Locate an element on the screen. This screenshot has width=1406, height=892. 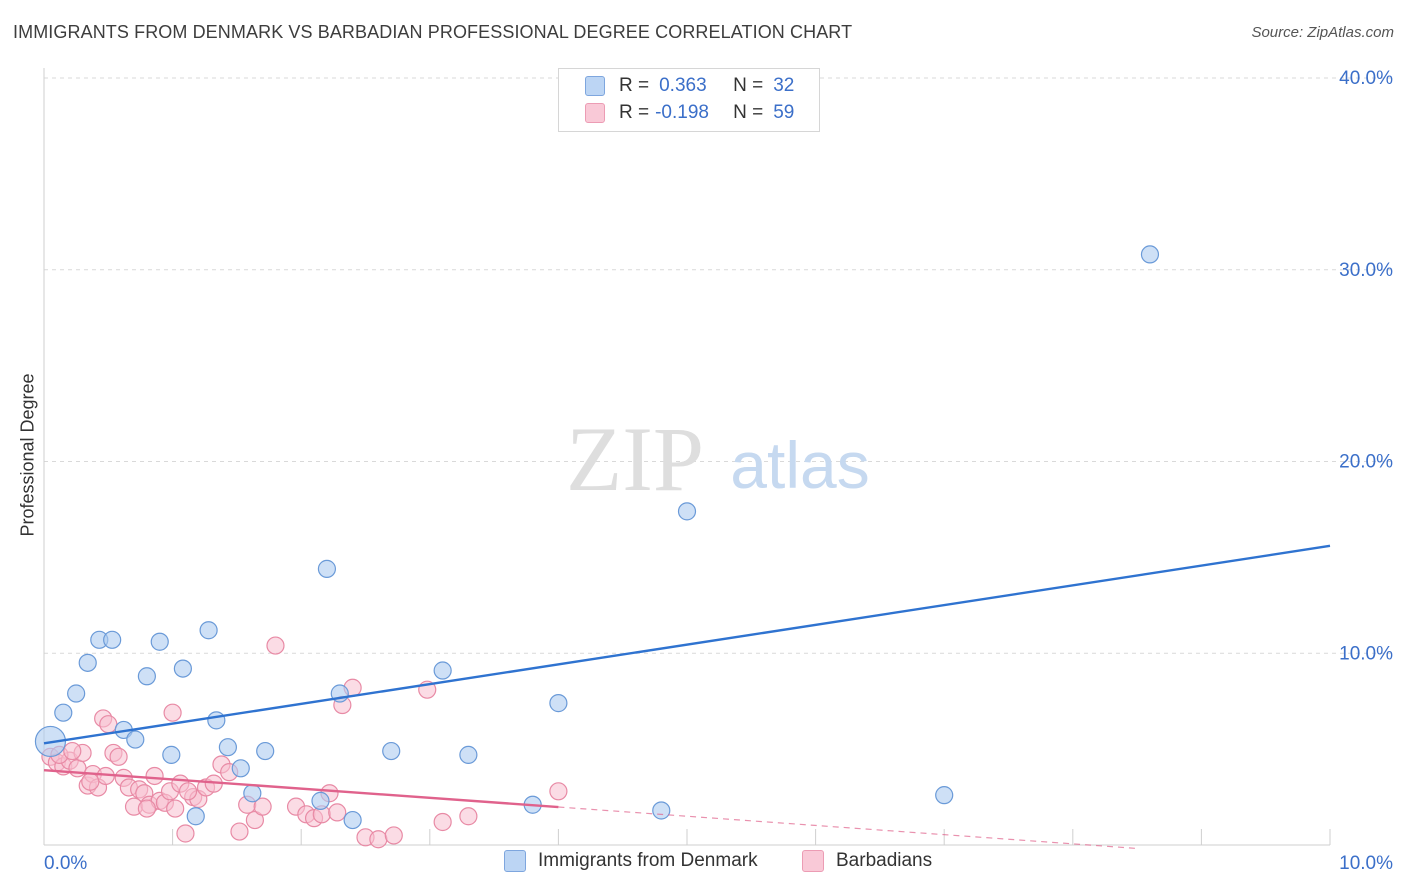
x-tick-label: 0.0% is located at coordinates (65, 863).